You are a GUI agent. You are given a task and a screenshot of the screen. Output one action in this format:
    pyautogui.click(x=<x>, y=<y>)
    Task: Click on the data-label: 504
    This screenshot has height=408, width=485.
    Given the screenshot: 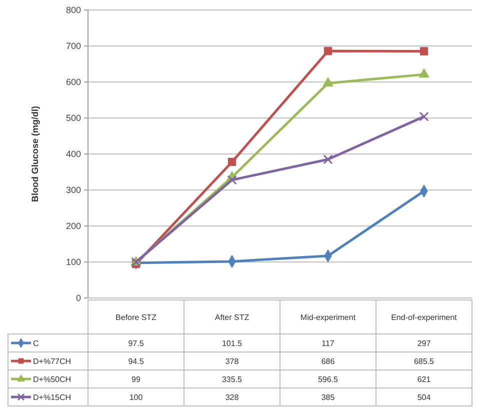 What is the action you would take?
    pyautogui.click(x=424, y=397)
    